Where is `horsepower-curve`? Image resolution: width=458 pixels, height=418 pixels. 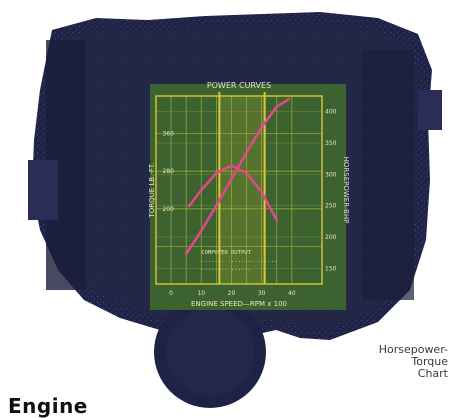 horsepower-curve is located at coordinates (237, 176).